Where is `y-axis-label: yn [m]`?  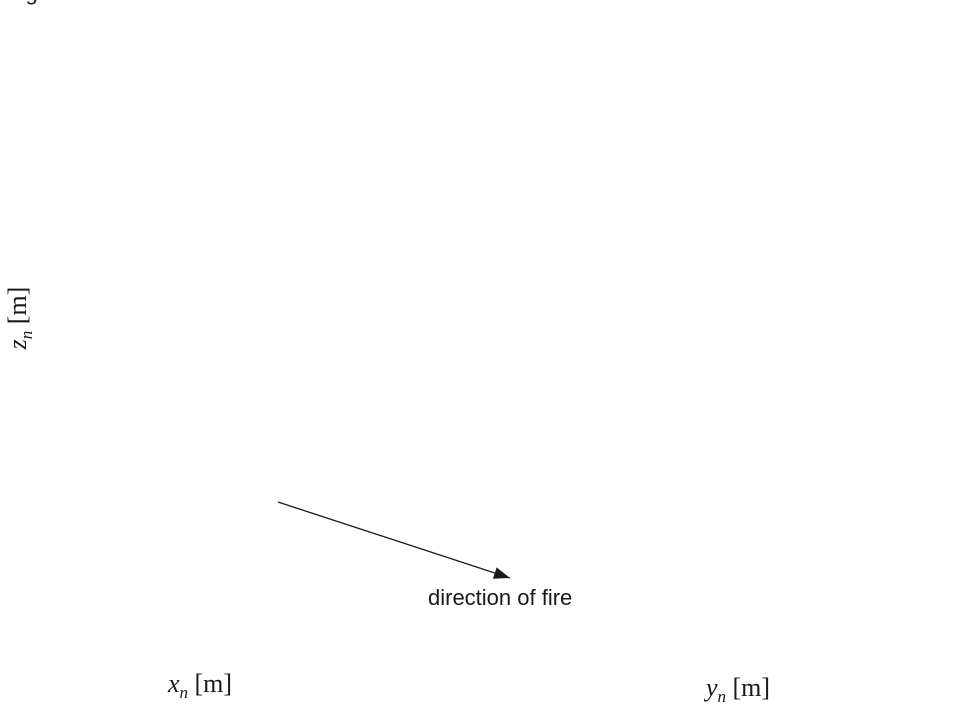
y-axis-label: yn [m] is located at coordinates (736, 689).